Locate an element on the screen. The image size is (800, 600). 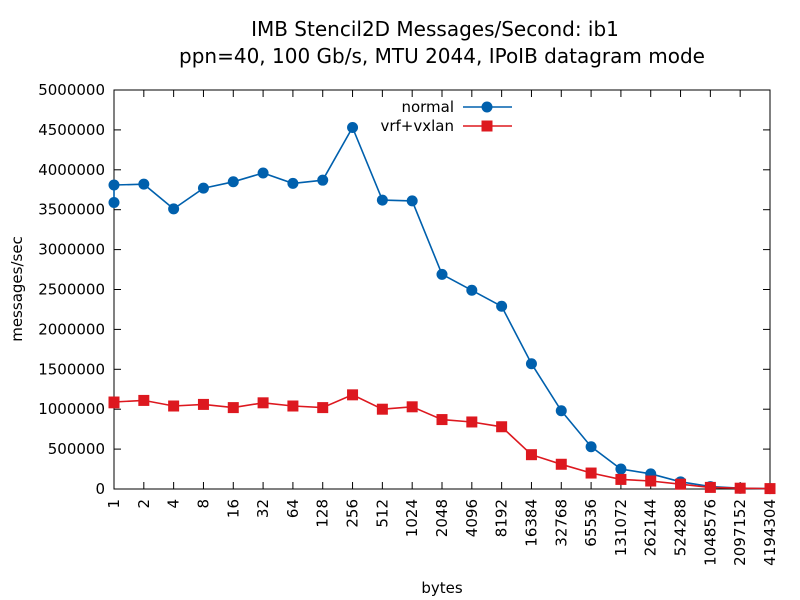
x-tick-label: 32 is located at coordinates (263, 508).